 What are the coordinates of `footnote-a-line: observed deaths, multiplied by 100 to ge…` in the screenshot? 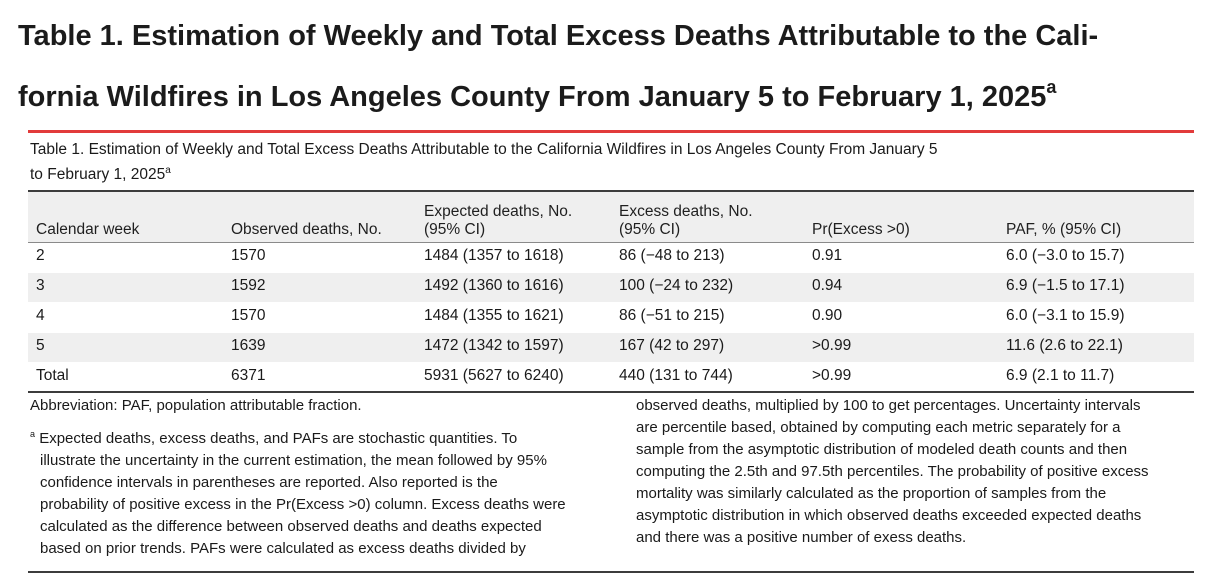 It's located at (888, 405).